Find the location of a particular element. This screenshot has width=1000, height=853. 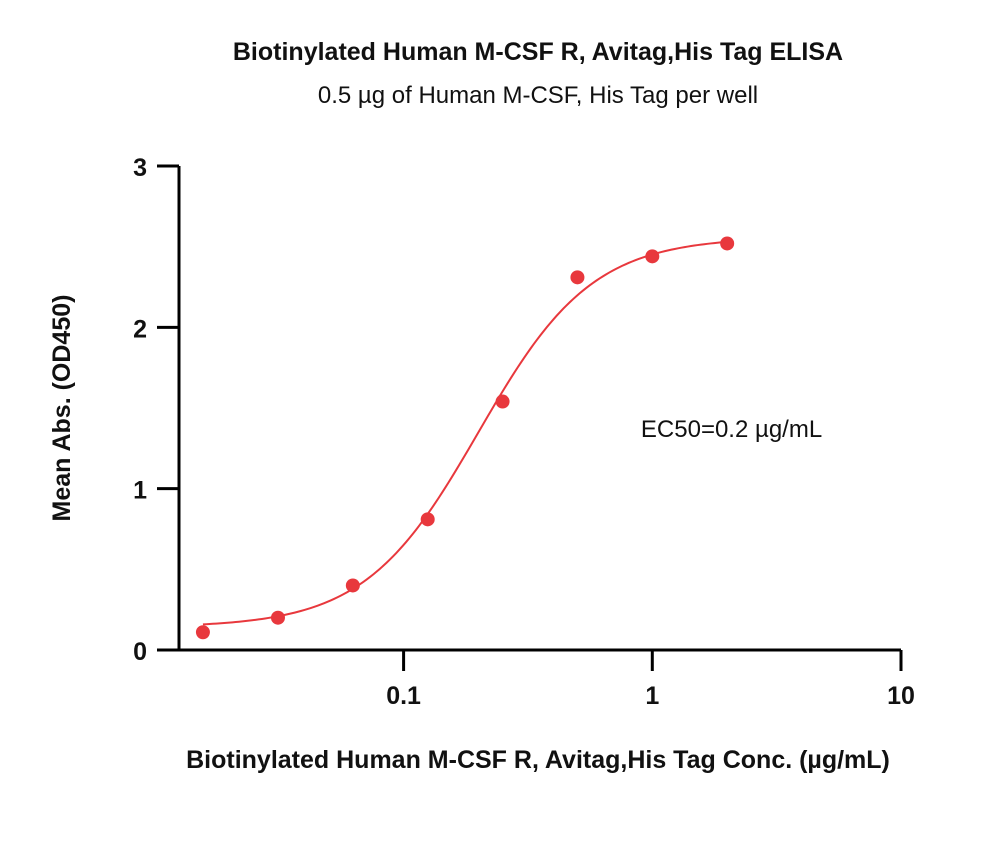

ec50-annotation: EC50=0.2 µg/mL is located at coordinates (731, 429).